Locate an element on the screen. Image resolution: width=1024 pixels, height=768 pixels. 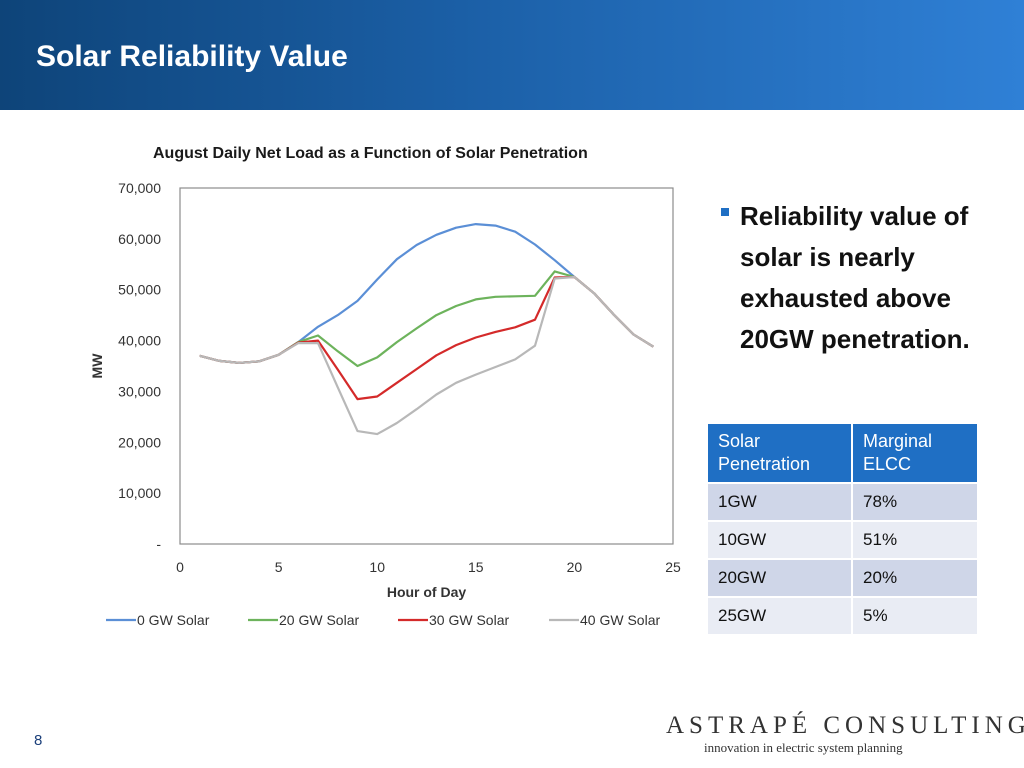
elcc-cell: 78% is located at coordinates (915, 501).